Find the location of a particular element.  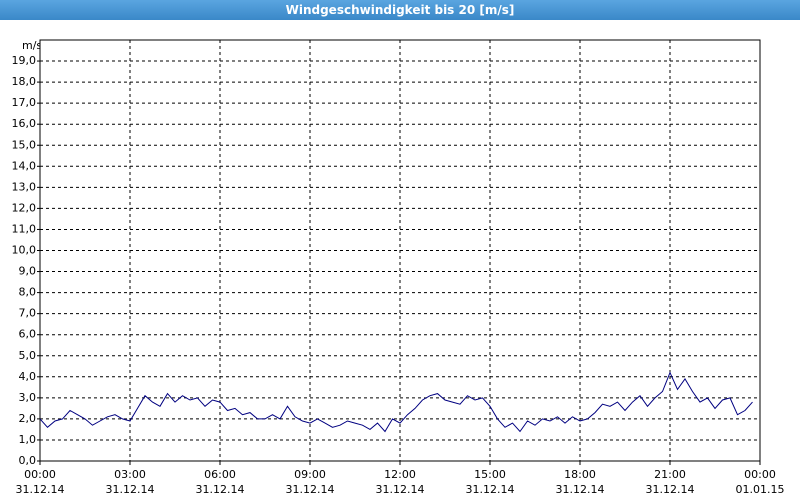

y-tick-label: 5,0 is located at coordinates (28, 355).